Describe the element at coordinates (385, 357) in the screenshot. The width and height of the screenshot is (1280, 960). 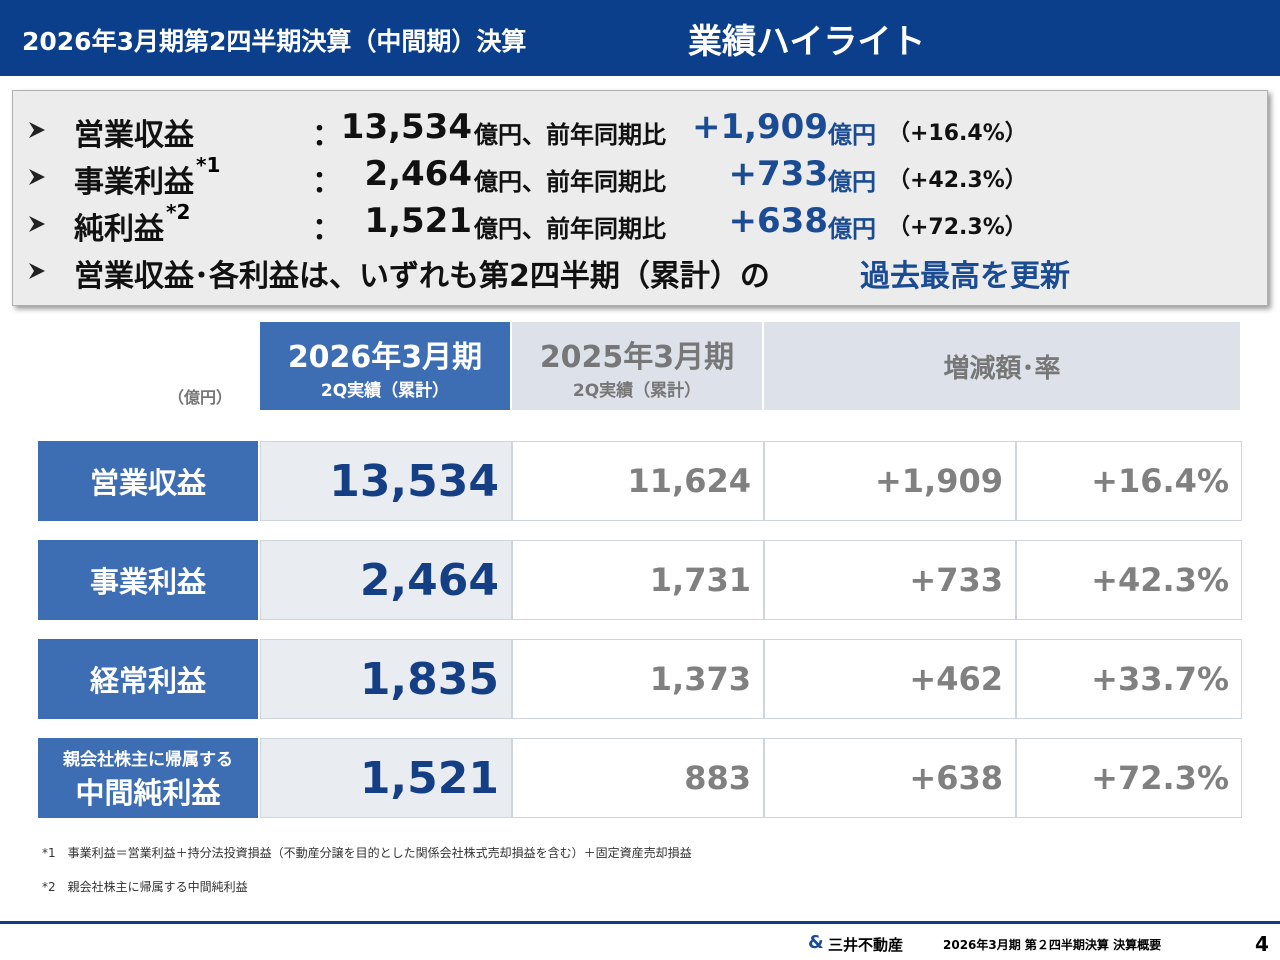
I see `column-title: 2026年3月期` at that location.